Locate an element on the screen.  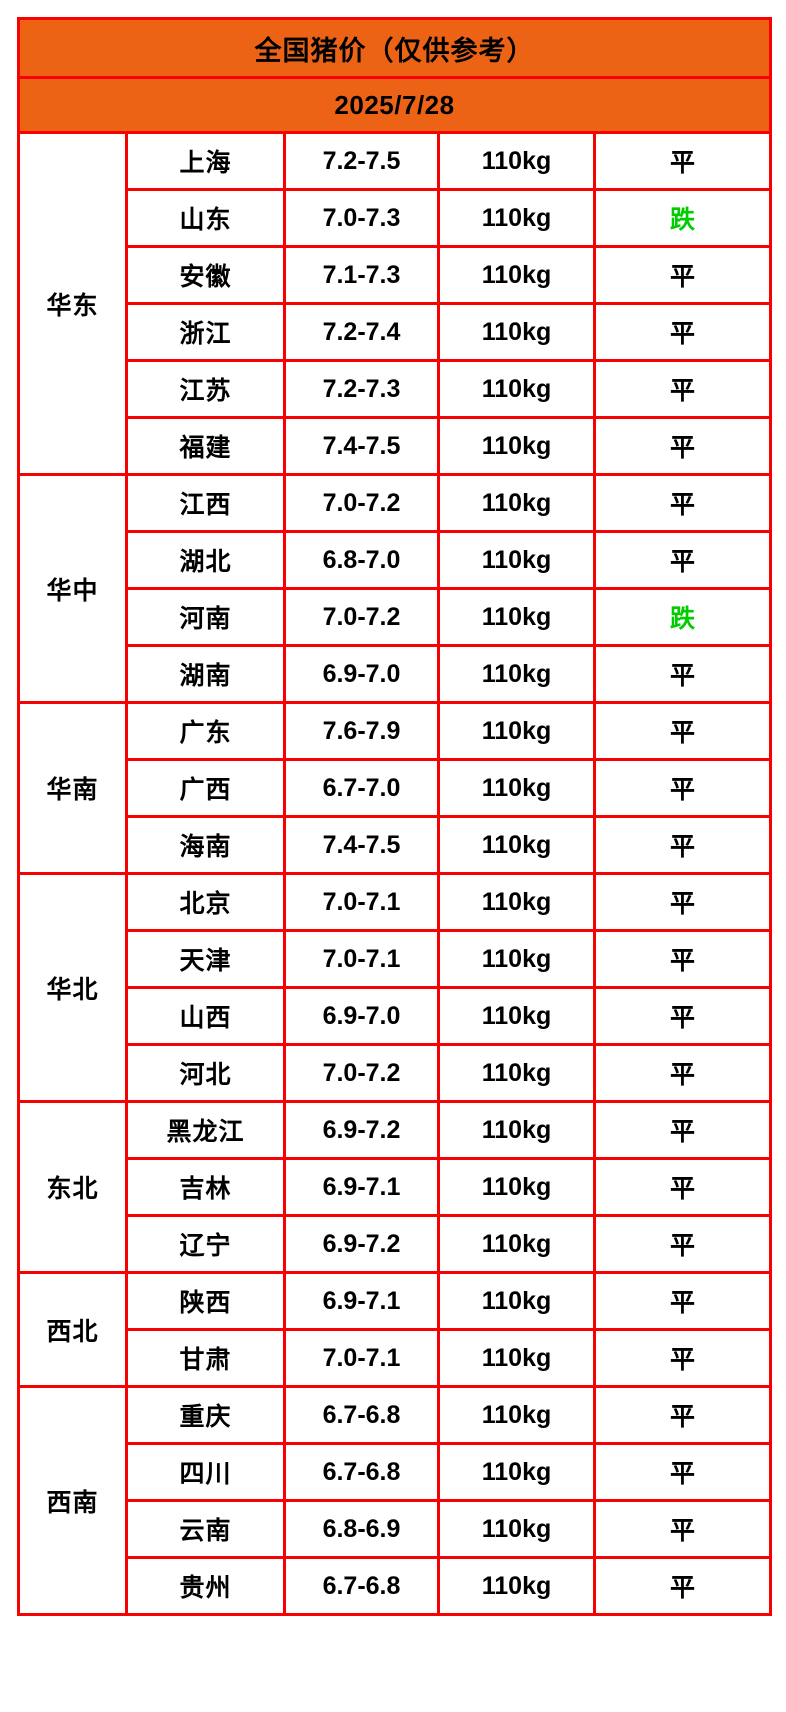
province-name: 广西 is located at coordinates (205, 788).